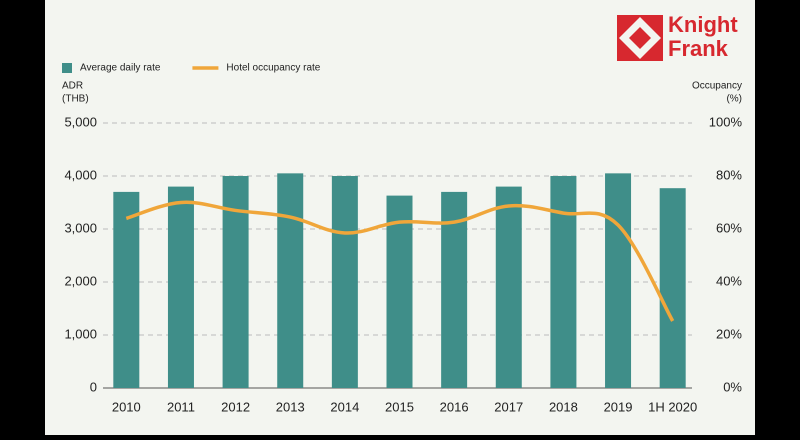 The height and width of the screenshot is (440, 800). Describe the element at coordinates (181, 406) in the screenshot. I see `x-tick-label: 2011` at that location.